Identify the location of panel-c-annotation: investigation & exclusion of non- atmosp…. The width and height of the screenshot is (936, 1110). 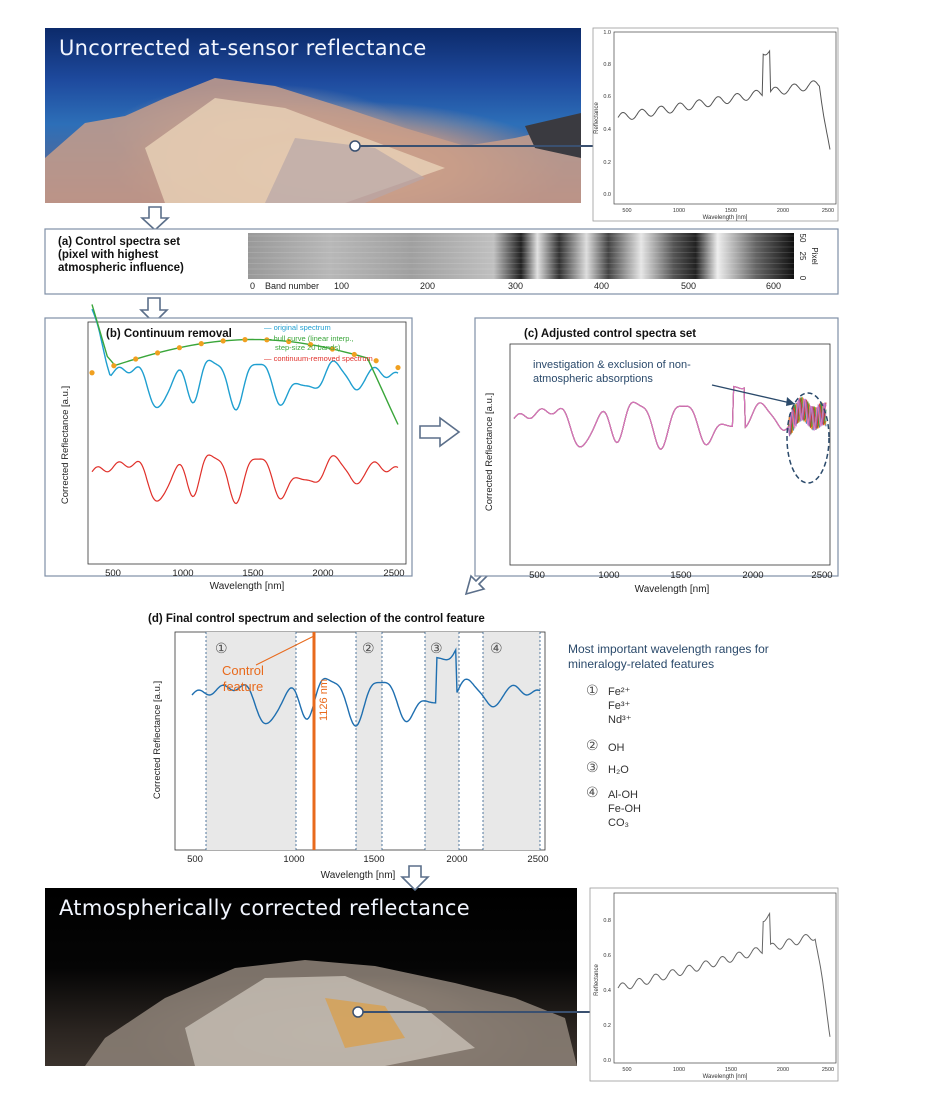
(612, 372).